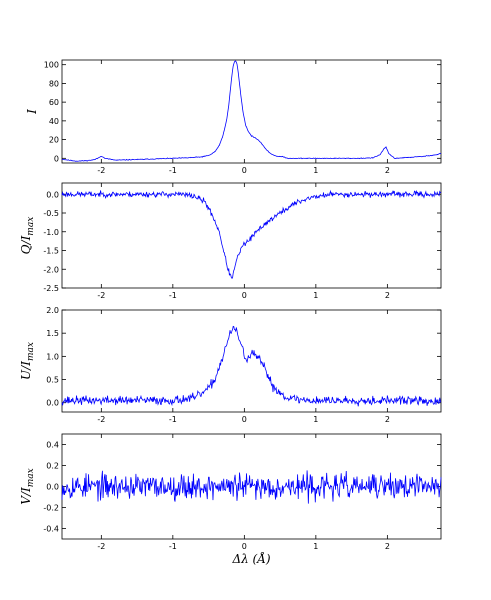 This screenshot has width=491, height=600. I want to click on y-tick-label: -0.5, so click(51, 213).